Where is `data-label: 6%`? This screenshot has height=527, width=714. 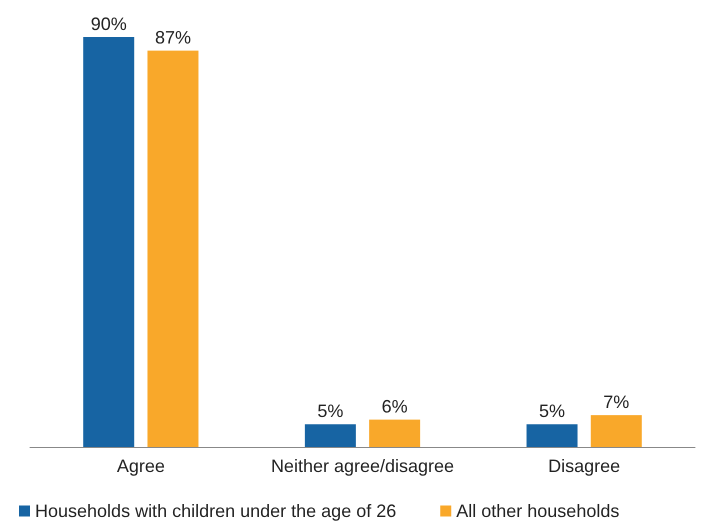
data-label: 6% is located at coordinates (395, 406).